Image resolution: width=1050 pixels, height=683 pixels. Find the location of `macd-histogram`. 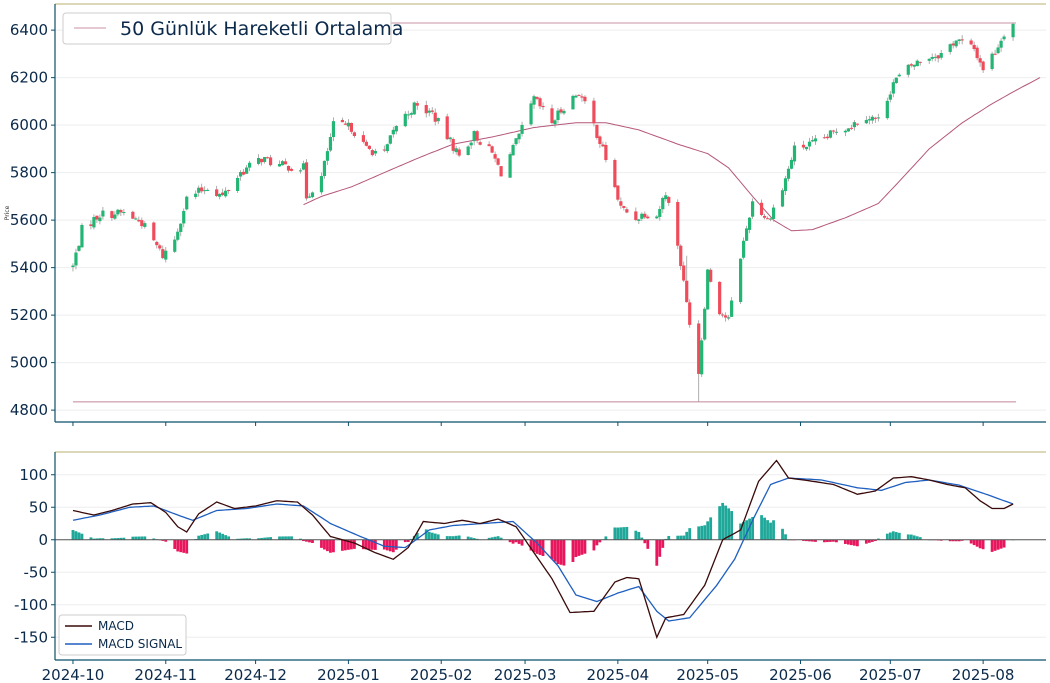

macd-histogram is located at coordinates (543, 534).